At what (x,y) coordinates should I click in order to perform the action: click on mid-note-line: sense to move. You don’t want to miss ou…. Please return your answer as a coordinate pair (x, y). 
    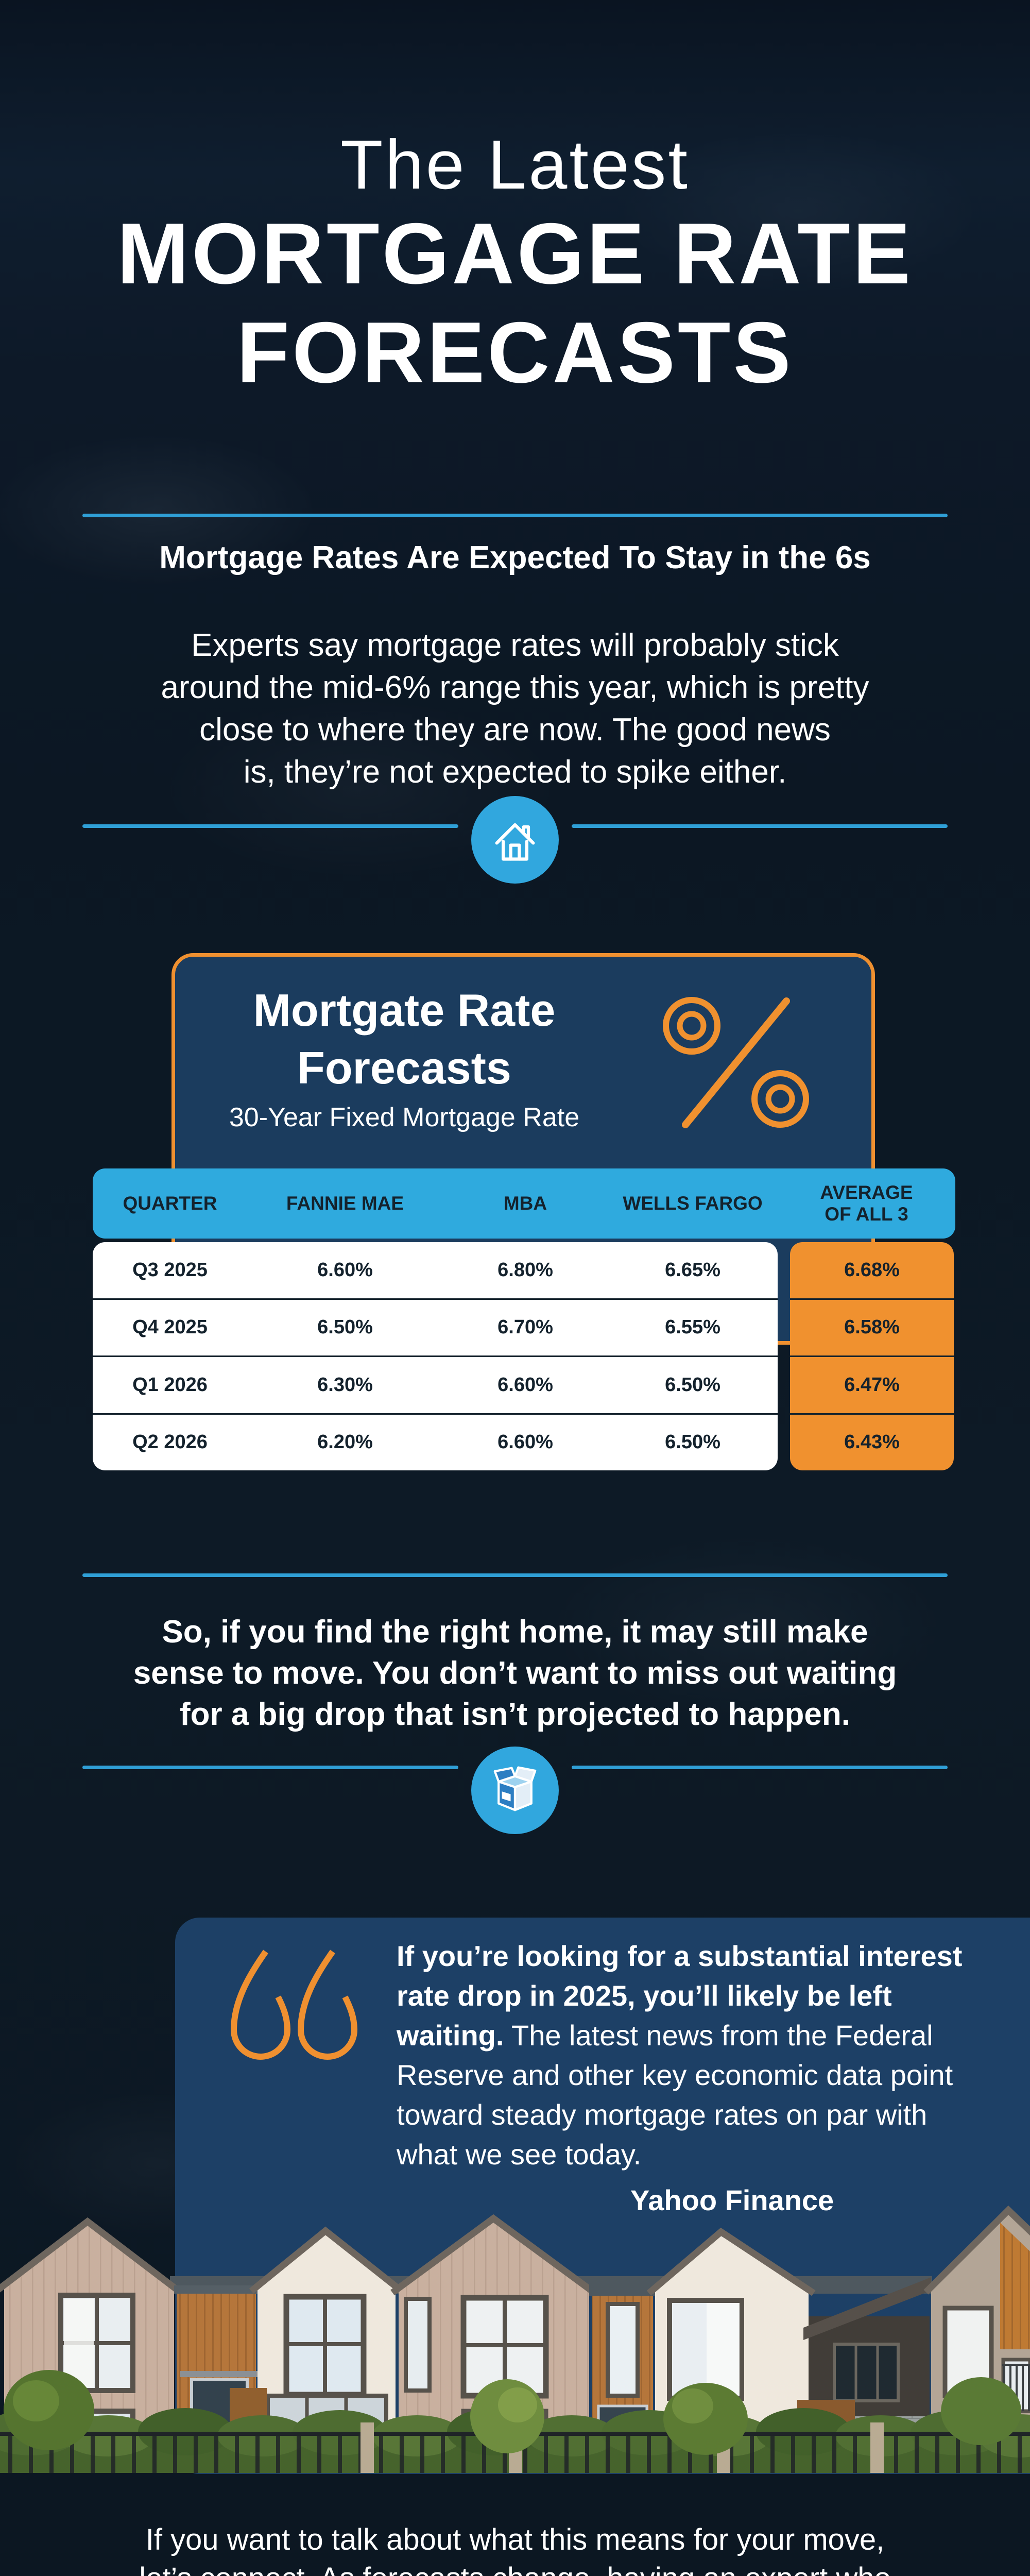
    Looking at the image, I should click on (515, 1673).